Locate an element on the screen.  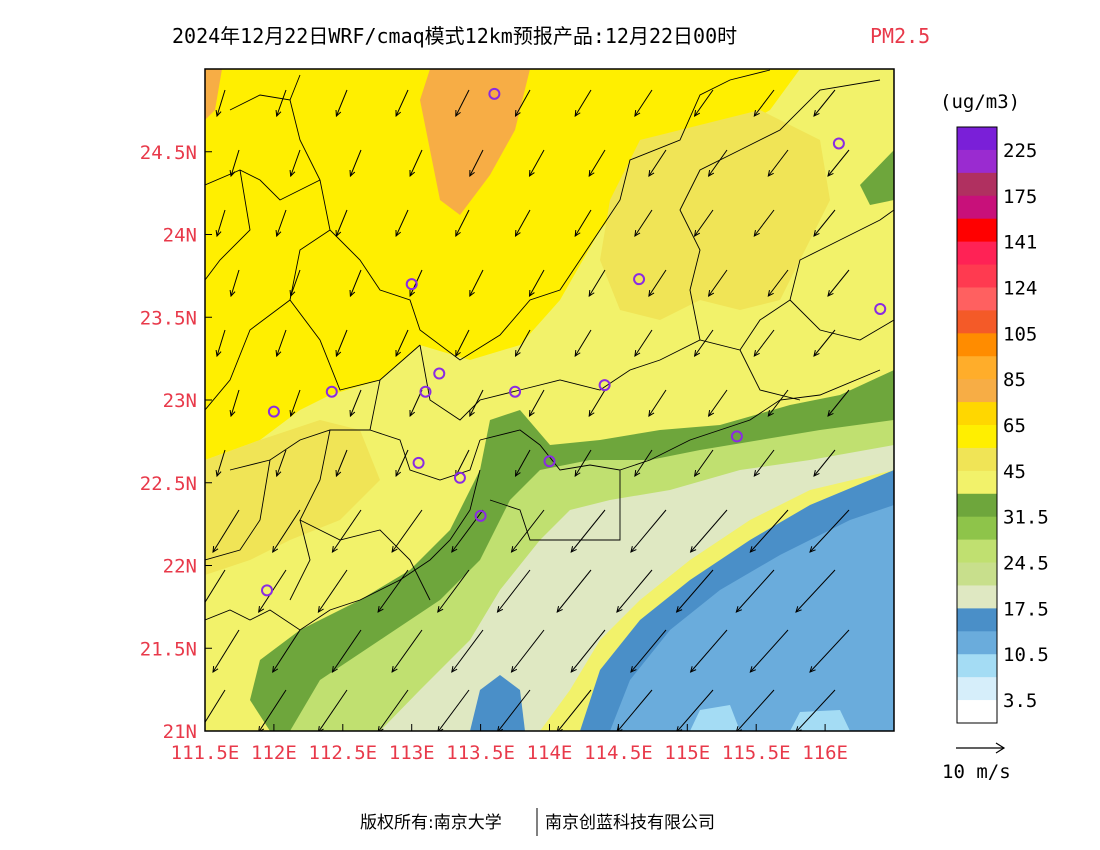
chart-variable: PM2.5 is located at coordinates (900, 36).